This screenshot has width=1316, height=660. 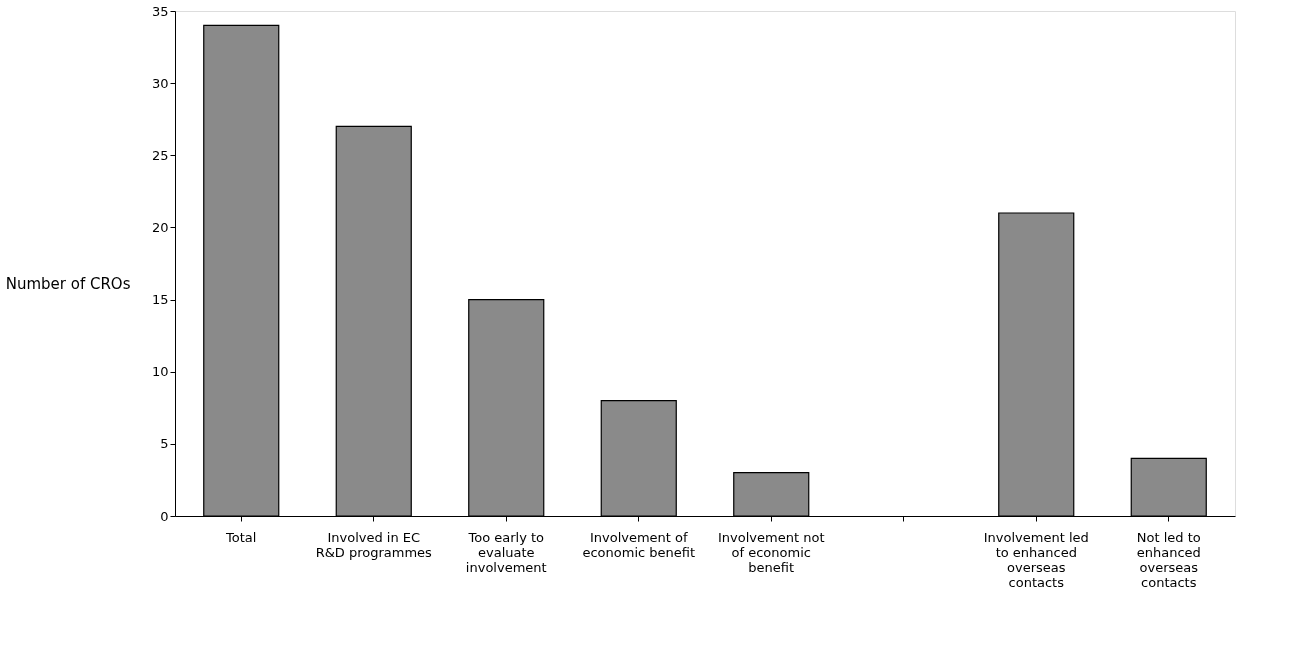 I want to click on y-tick-label: 0, so click(x=164, y=516).